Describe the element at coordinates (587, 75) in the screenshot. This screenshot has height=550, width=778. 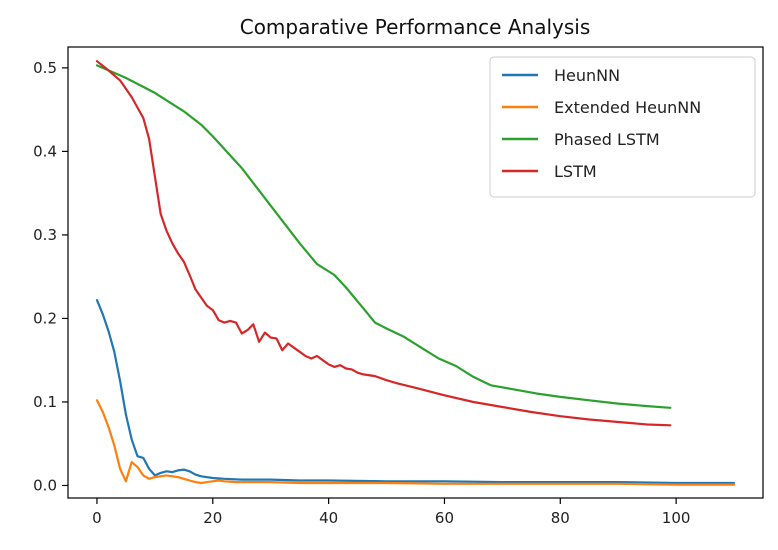
I see `legend-label: HeunNN` at that location.